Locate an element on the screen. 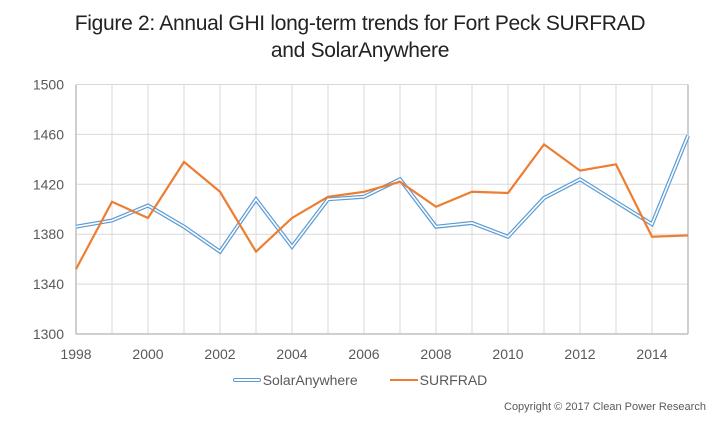  x-tick-labels: 1998 2000 2002 2004 2006 2008 2010 2012 2014 is located at coordinates (363, 354).